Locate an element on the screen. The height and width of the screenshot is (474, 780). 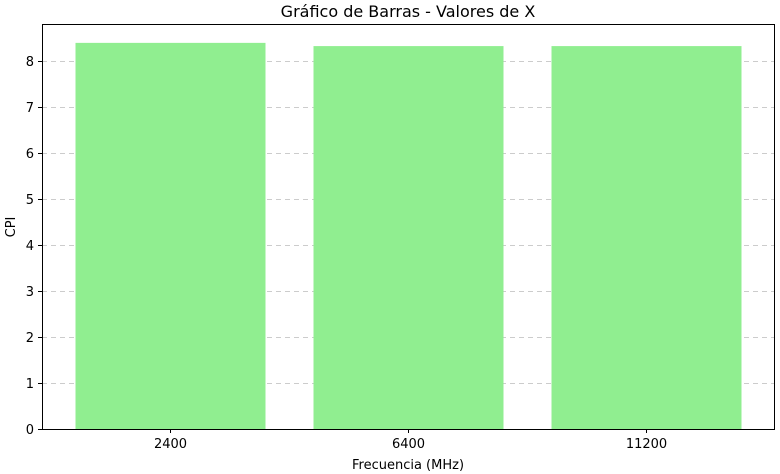
x-tick-label: 2400 is located at coordinates (170, 444).